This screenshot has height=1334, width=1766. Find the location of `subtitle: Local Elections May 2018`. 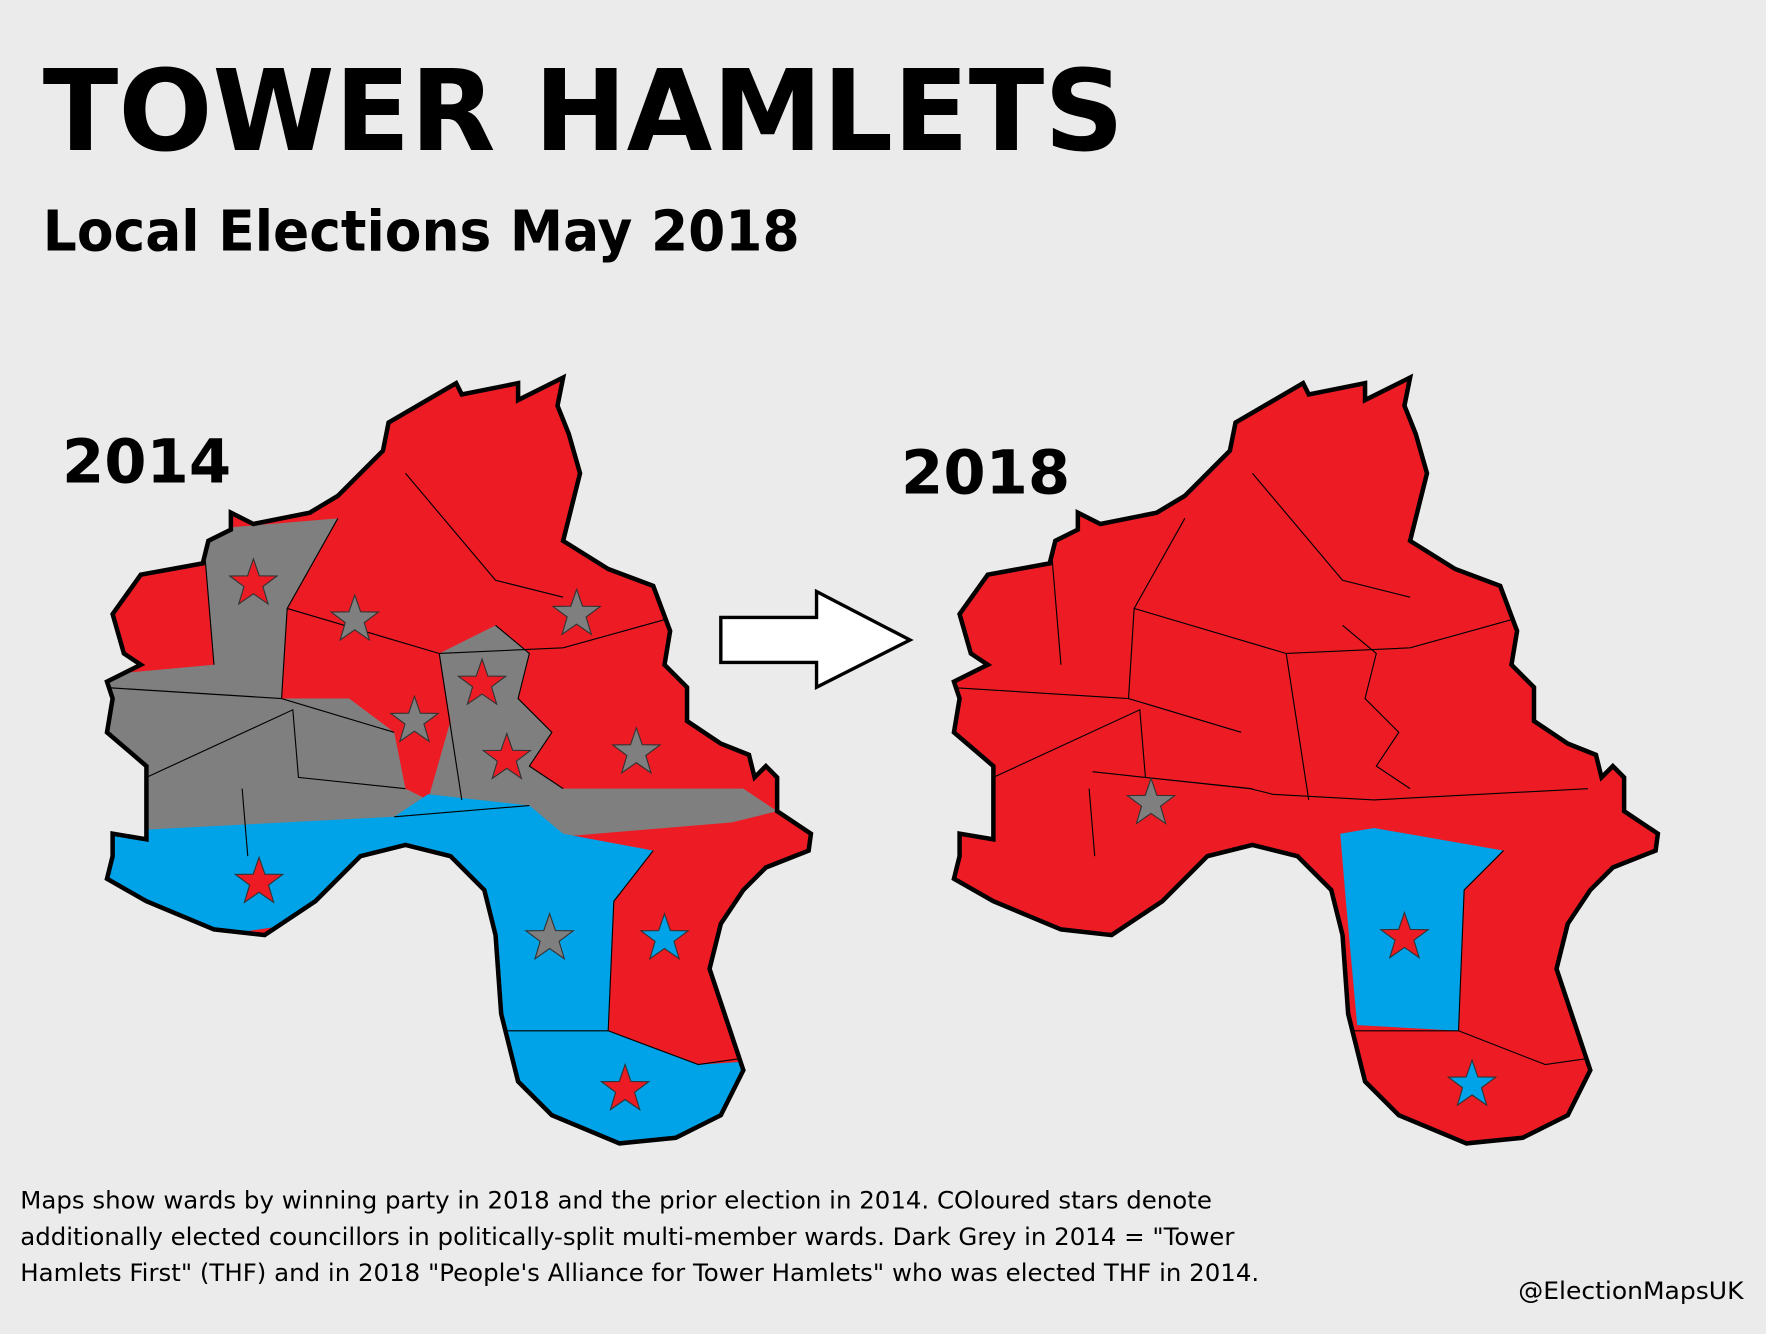

subtitle: Local Elections May 2018 is located at coordinates (421, 231).